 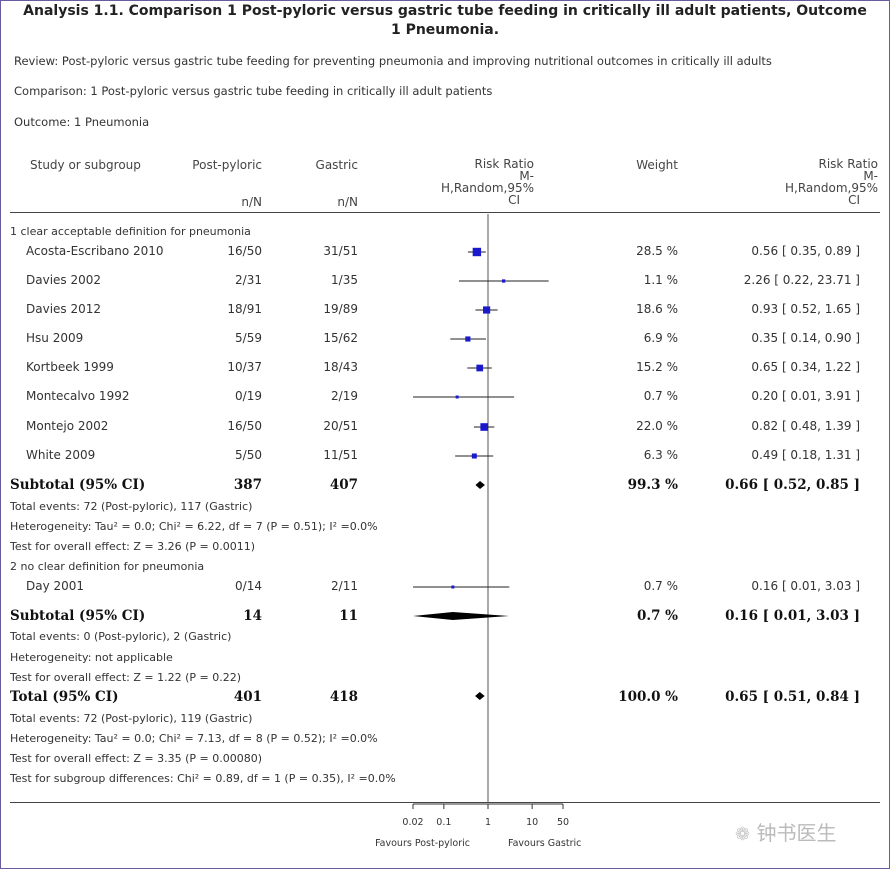 What do you see at coordinates (657, 367) in the screenshot?
I see `study-weight: 15.2 %` at bounding box center [657, 367].